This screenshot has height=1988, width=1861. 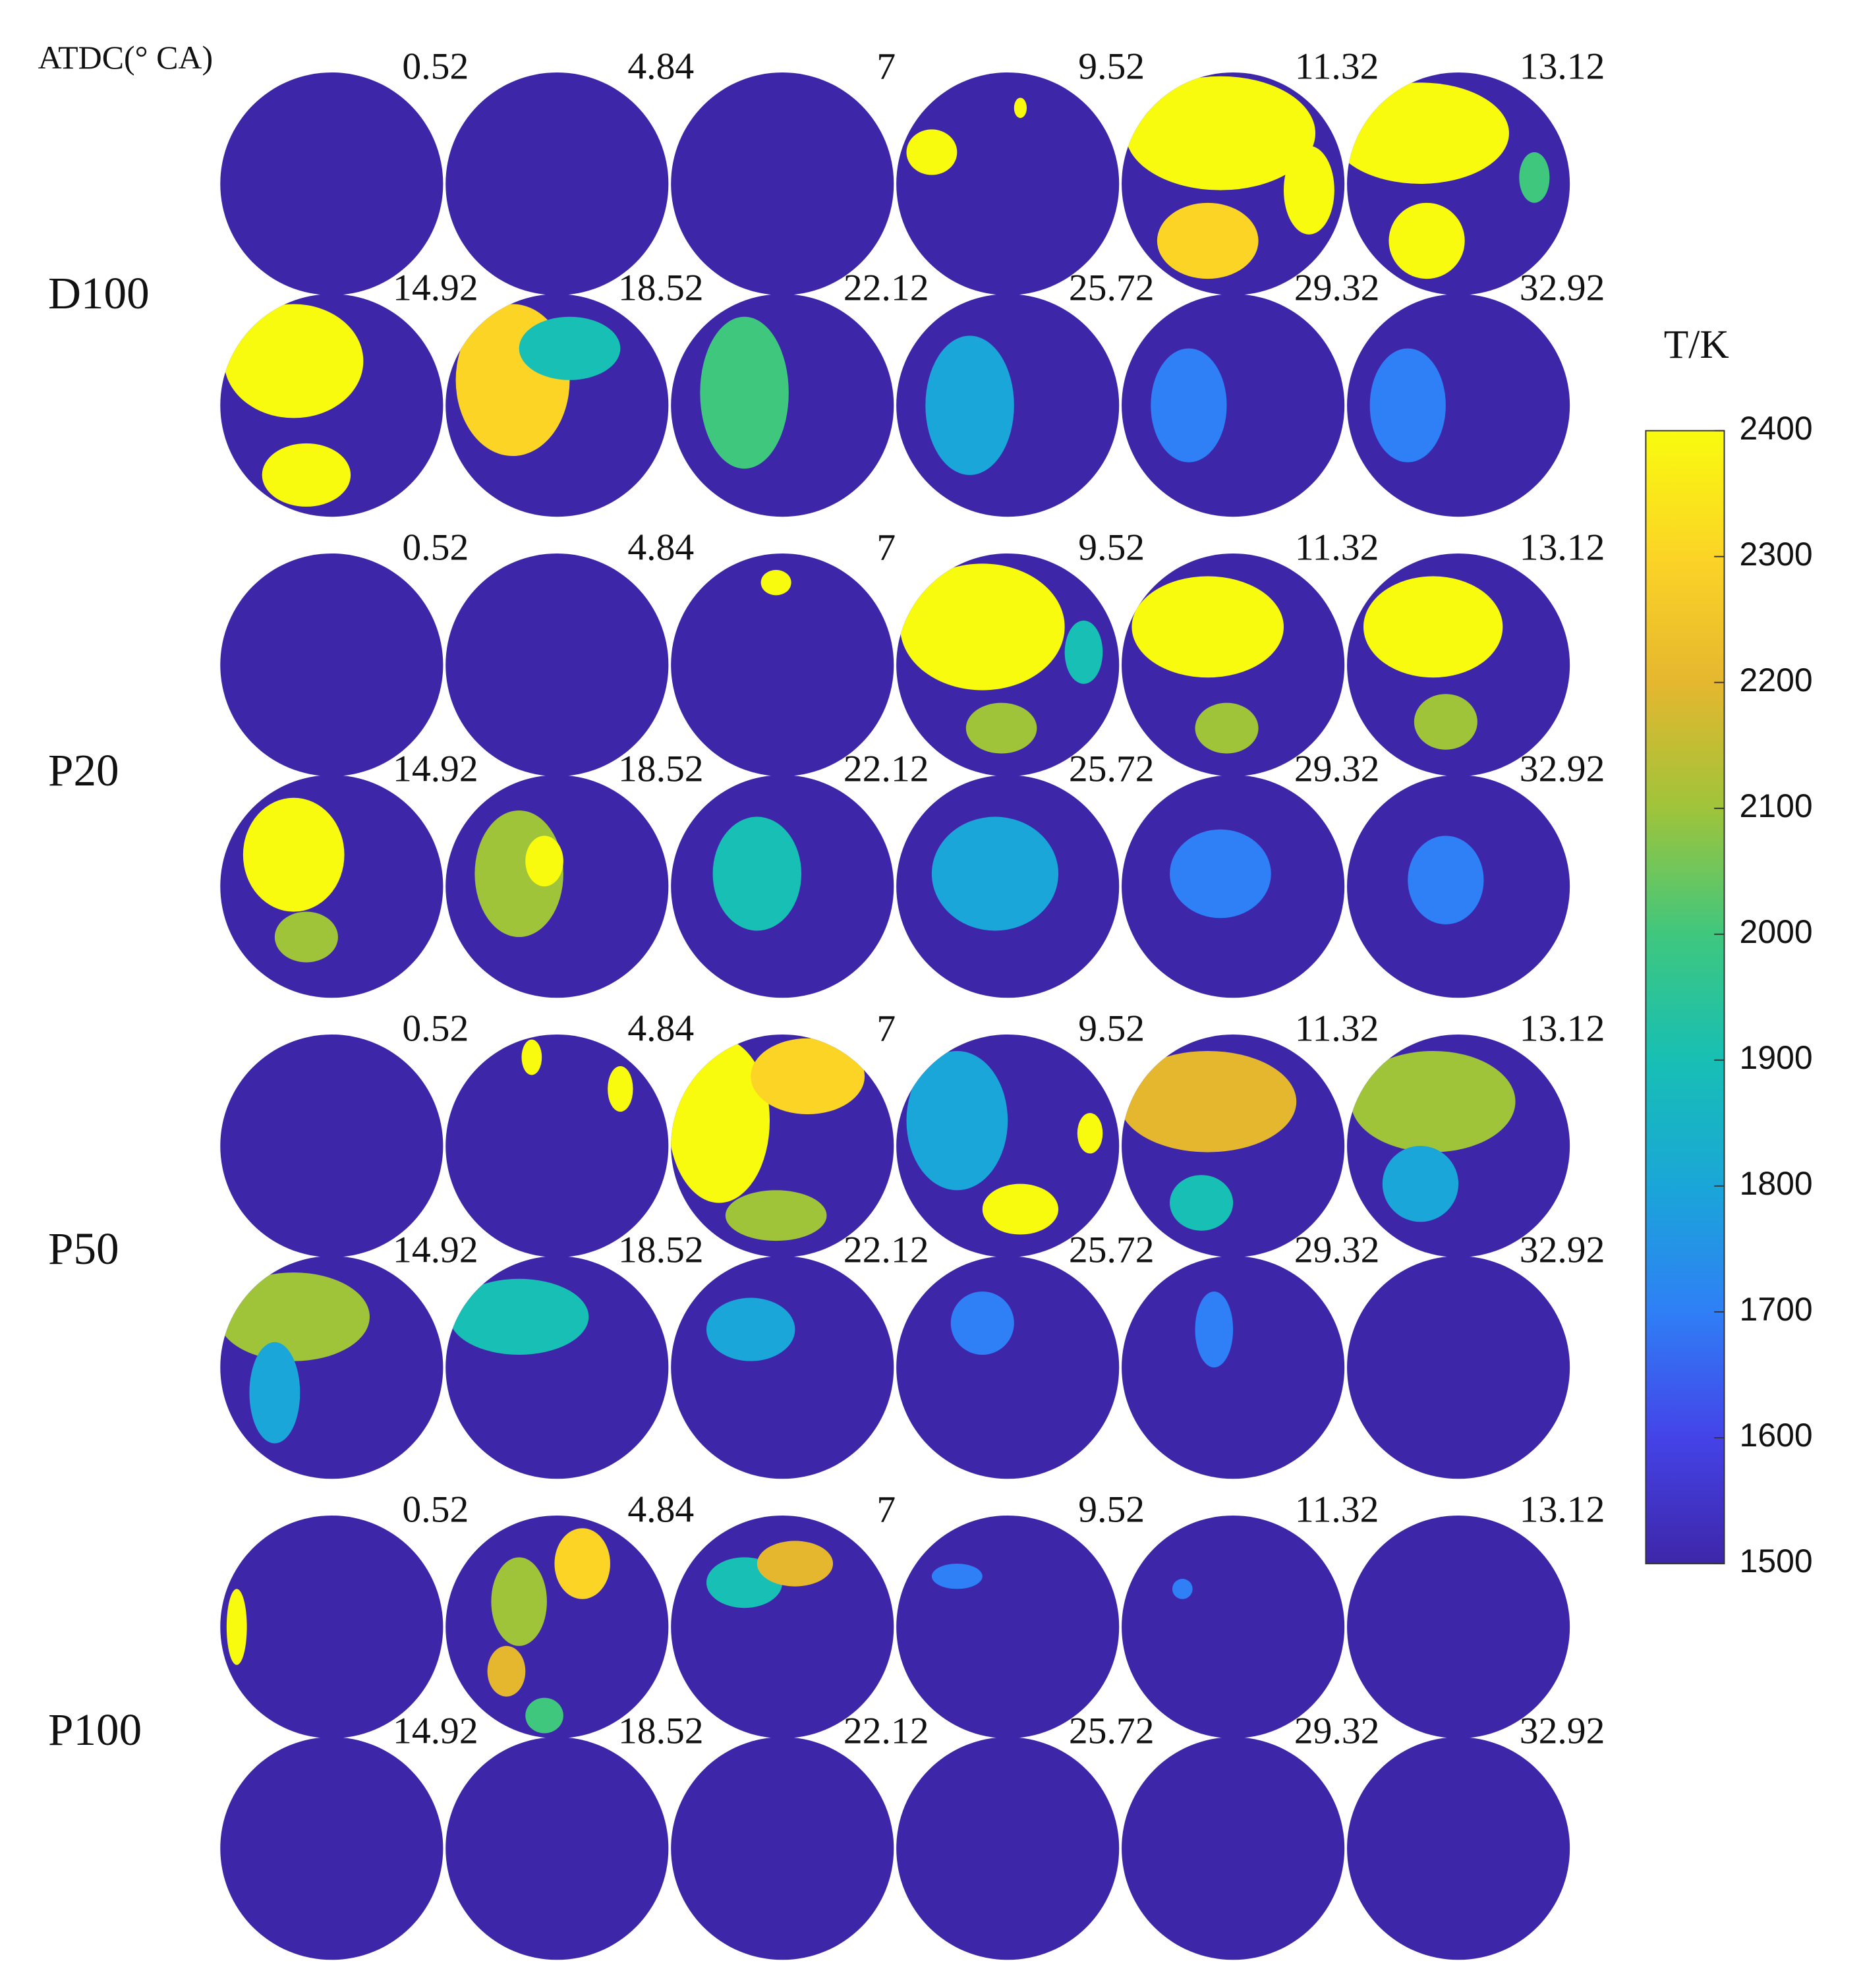 I want to click on group-label: D100, so click(x=99, y=293).